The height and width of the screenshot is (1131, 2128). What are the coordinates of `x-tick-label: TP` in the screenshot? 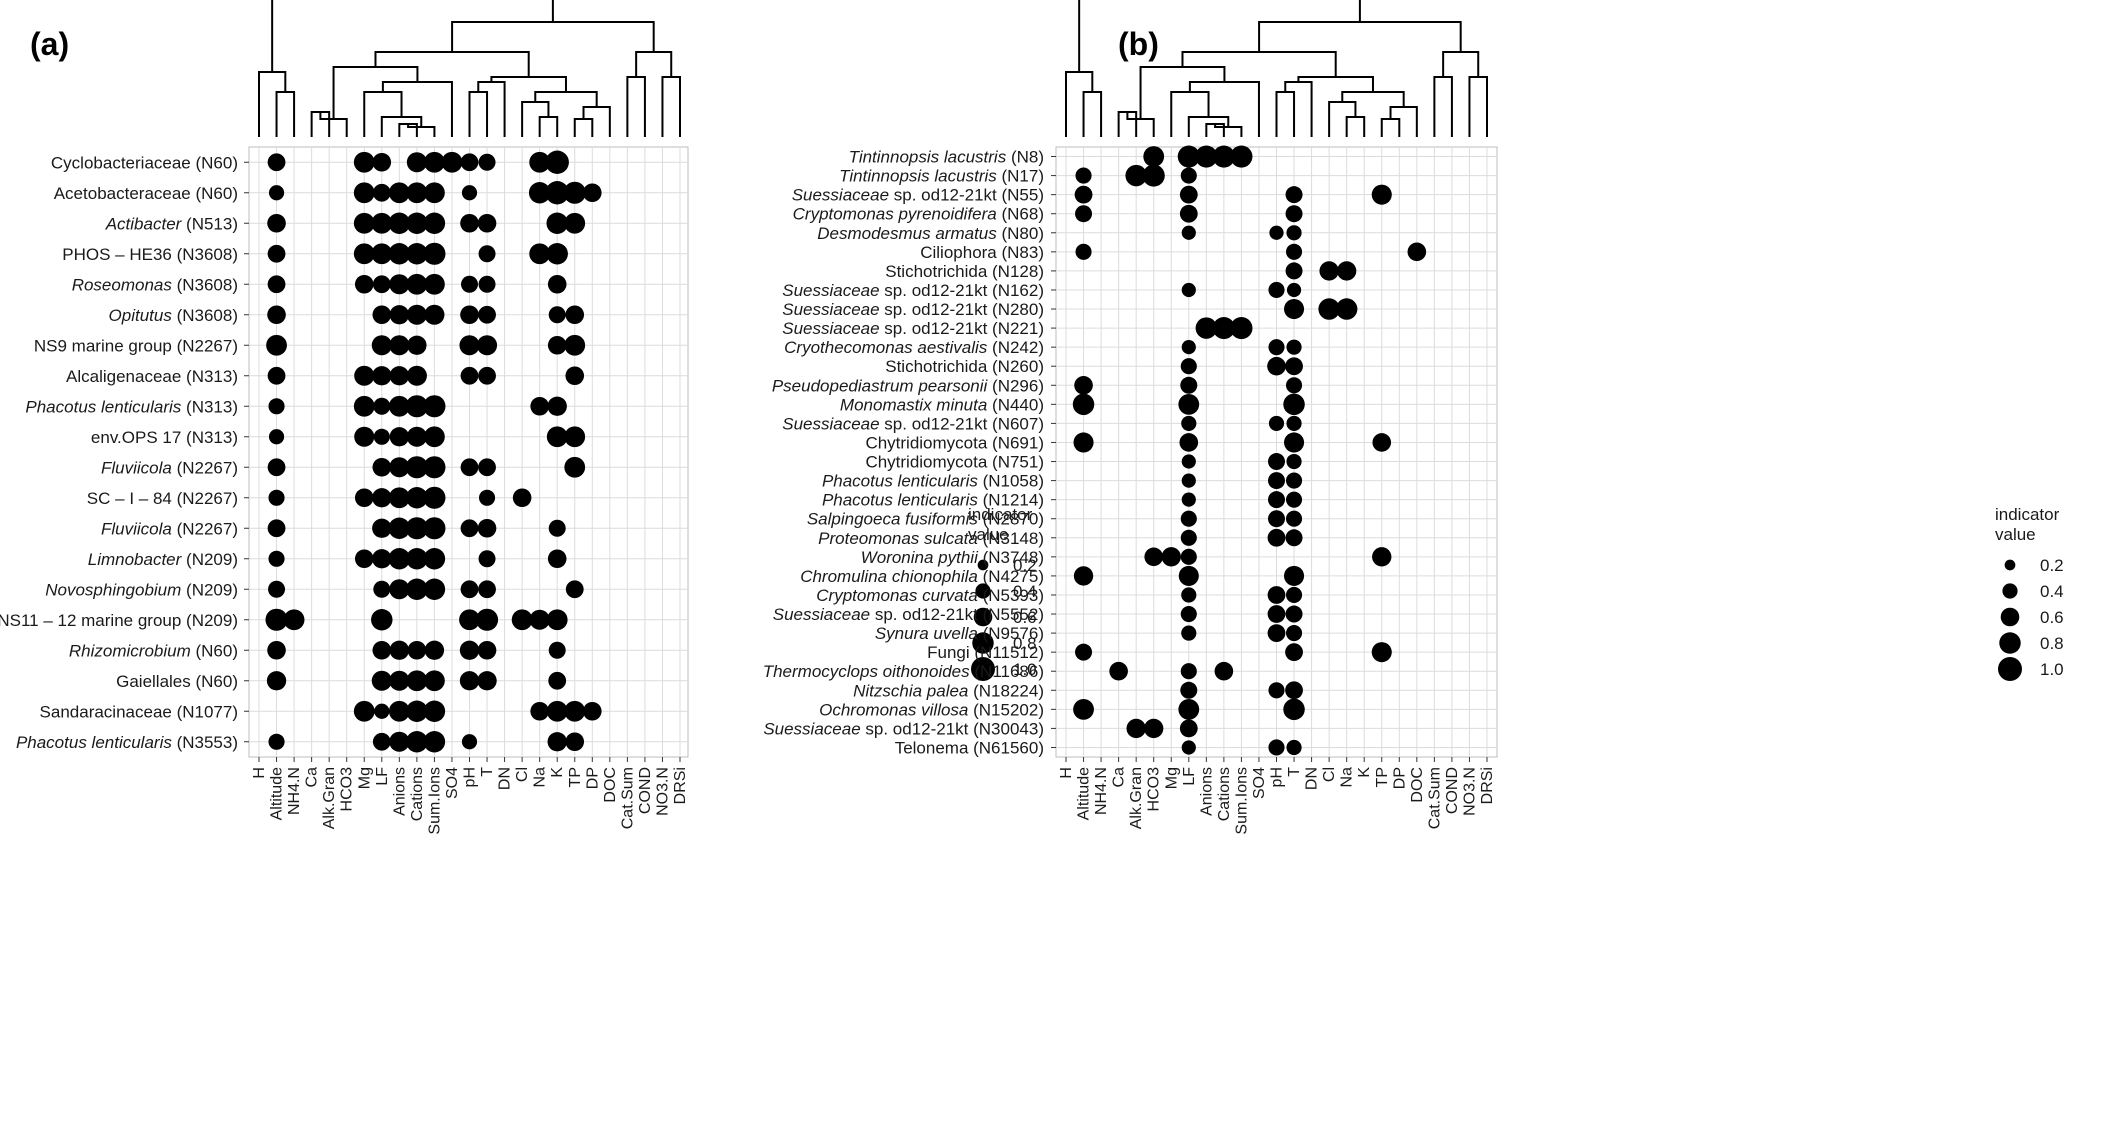 It's located at (1382, 777).